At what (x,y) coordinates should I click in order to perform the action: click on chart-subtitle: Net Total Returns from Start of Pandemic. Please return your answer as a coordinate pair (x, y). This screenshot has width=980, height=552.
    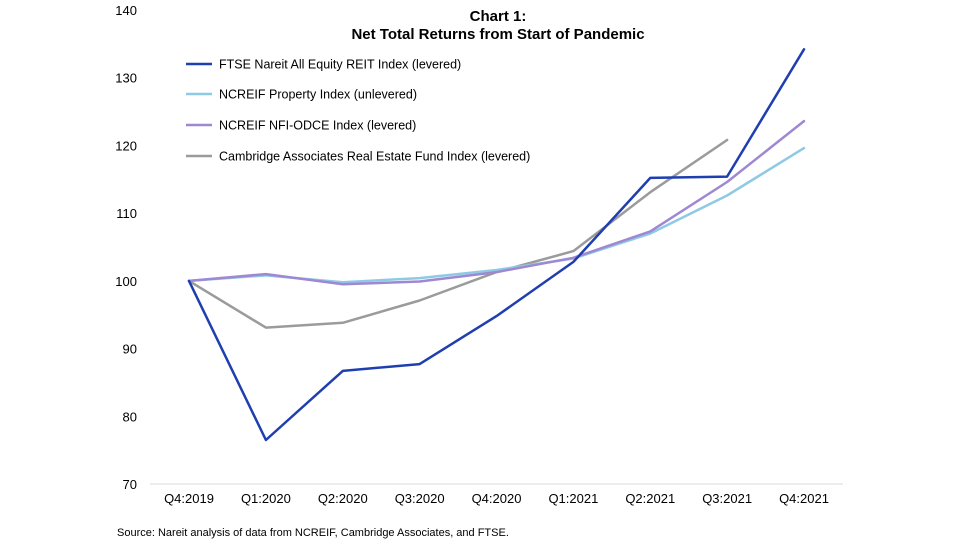
    Looking at the image, I should click on (497, 34).